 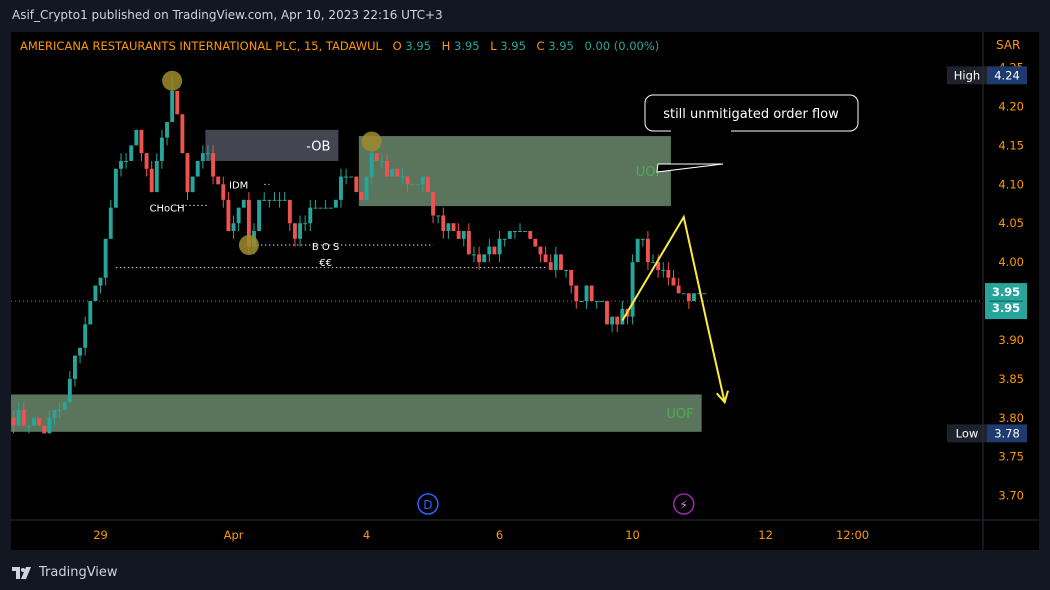 What do you see at coordinates (1011, 379) in the screenshot?
I see `y-tick-label: 3.85` at bounding box center [1011, 379].